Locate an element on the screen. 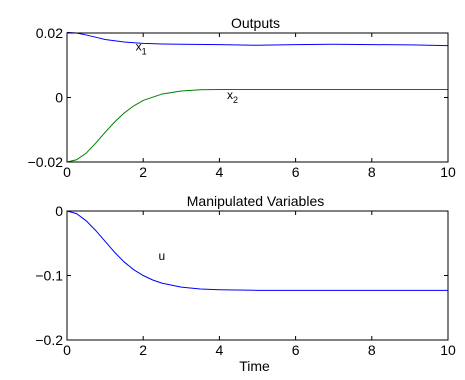 The width and height of the screenshot is (465, 380). x-axis-label: Time is located at coordinates (254, 366).